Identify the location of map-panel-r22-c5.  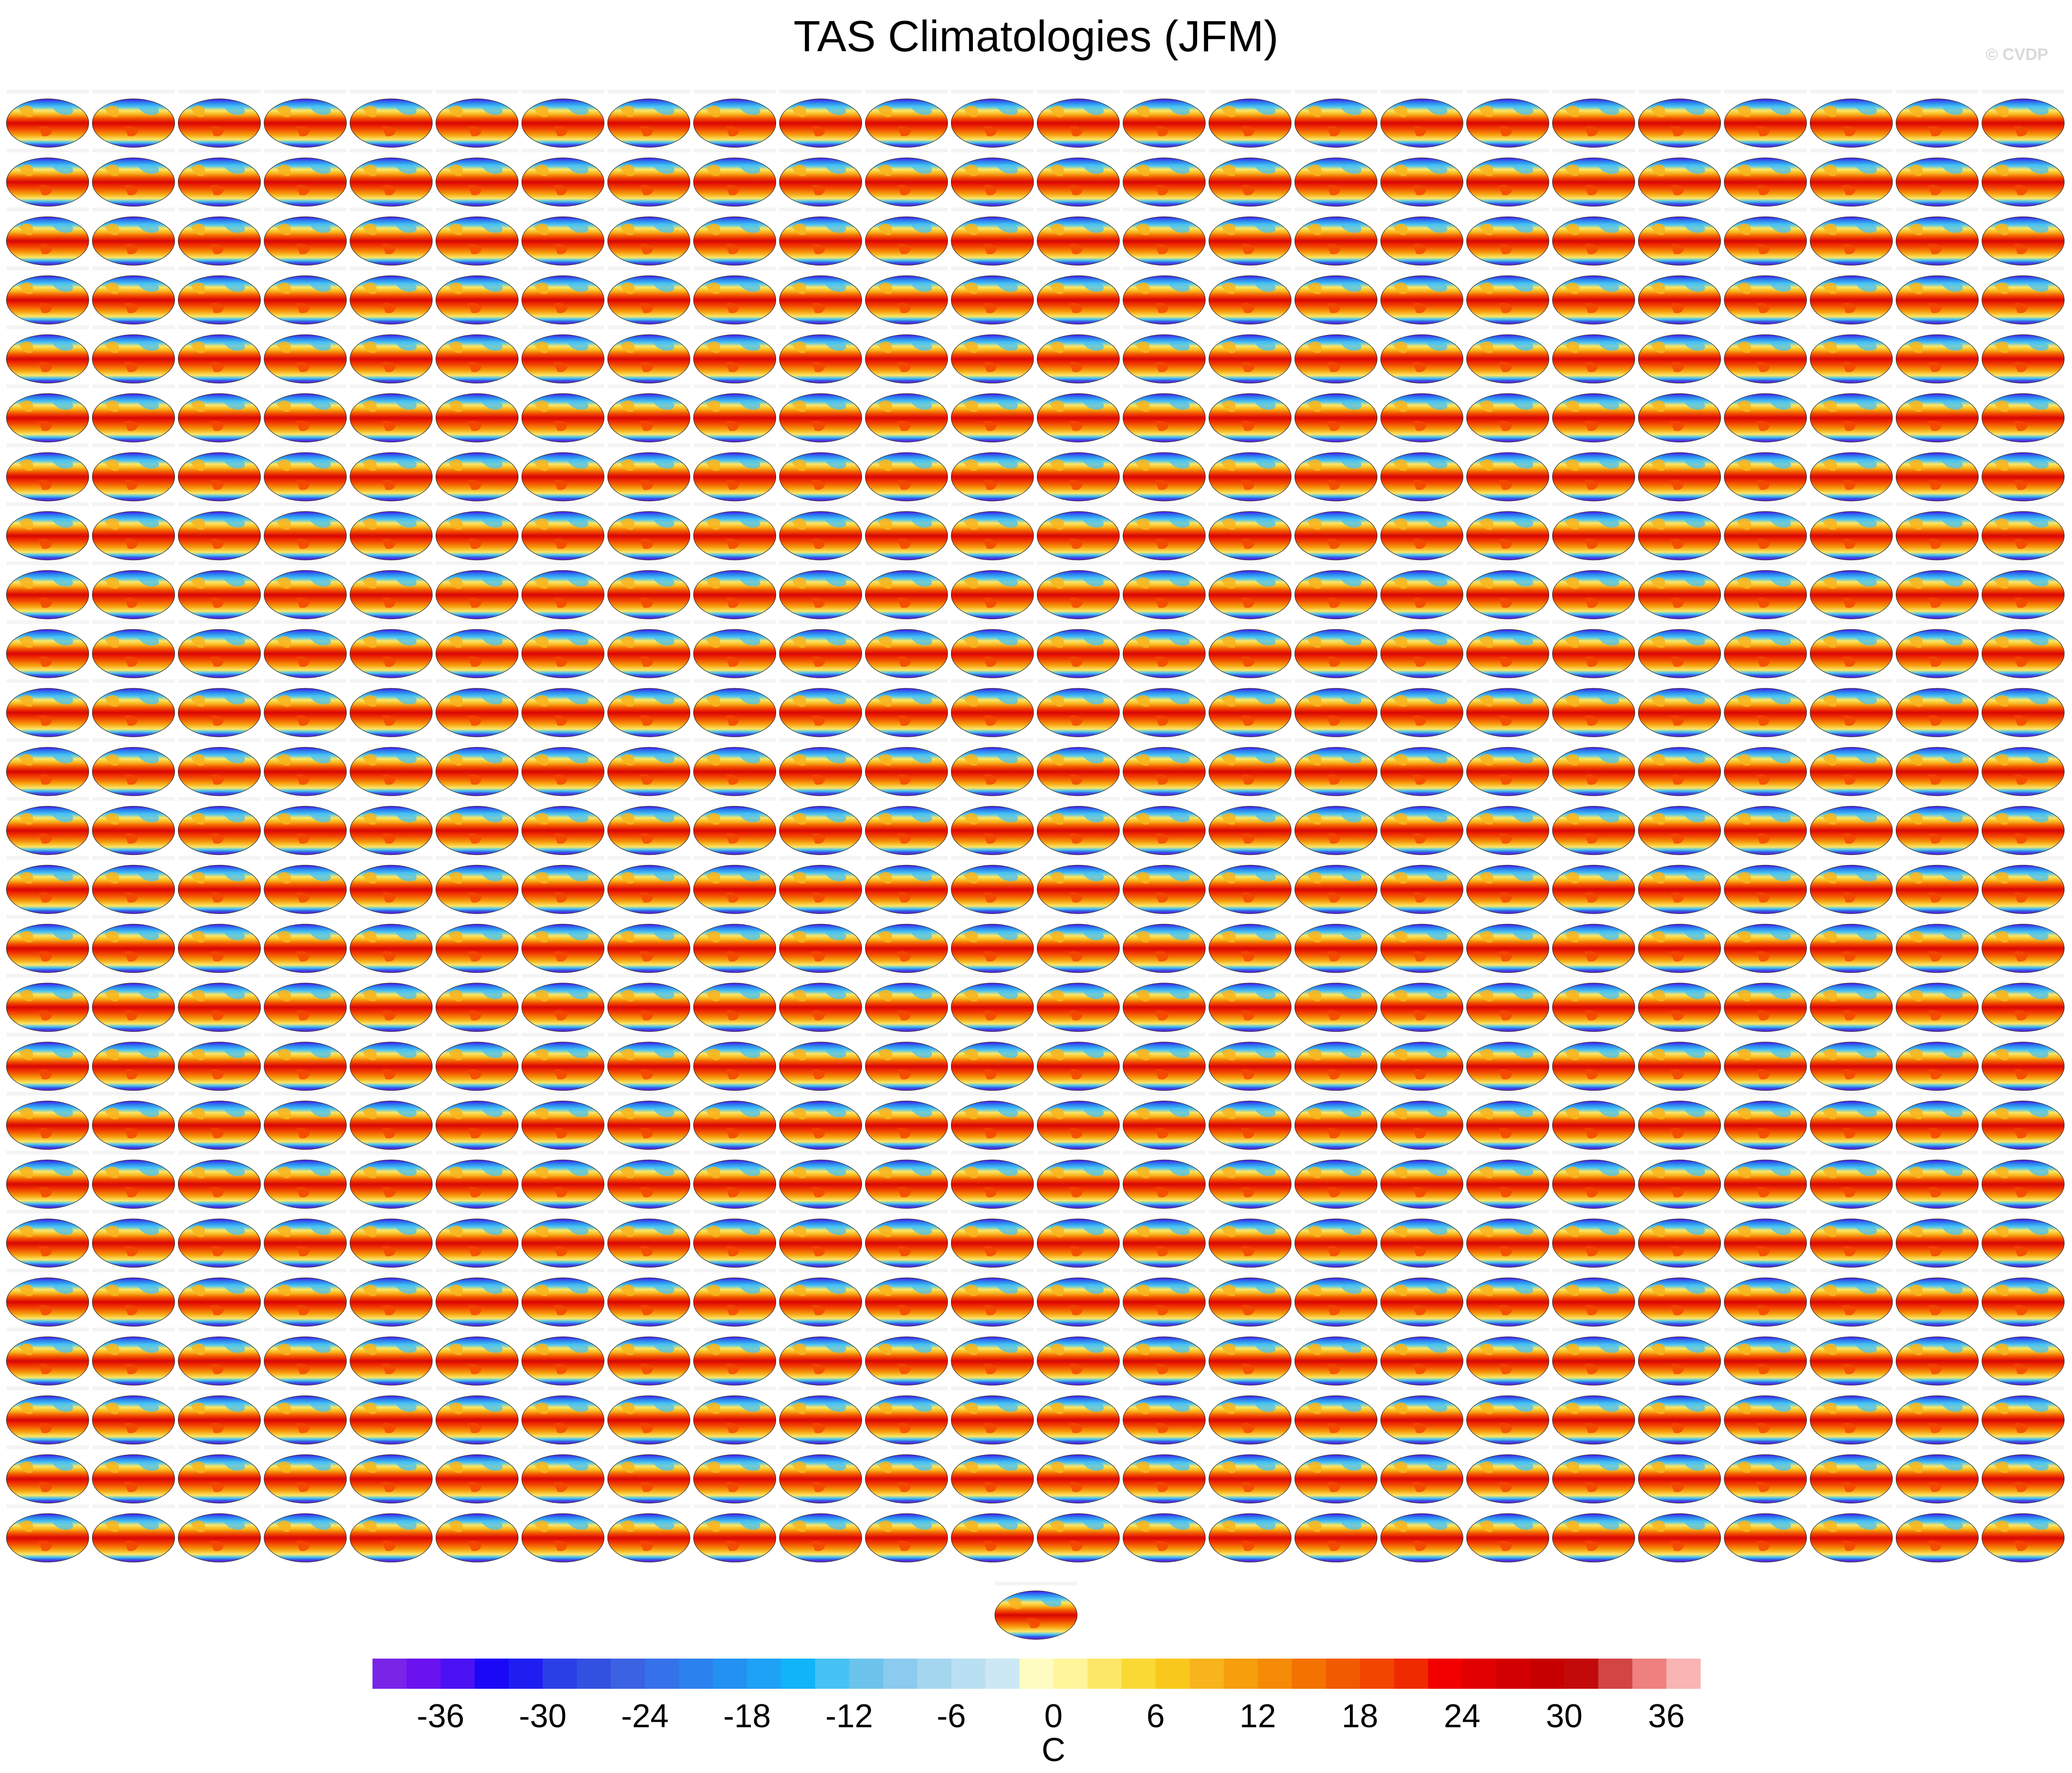
(391, 1356).